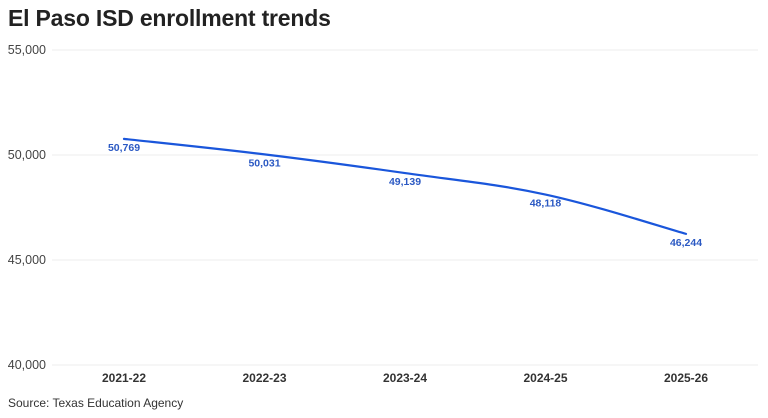 This screenshot has width=768, height=418. I want to click on data-label: 46,244, so click(686, 243).